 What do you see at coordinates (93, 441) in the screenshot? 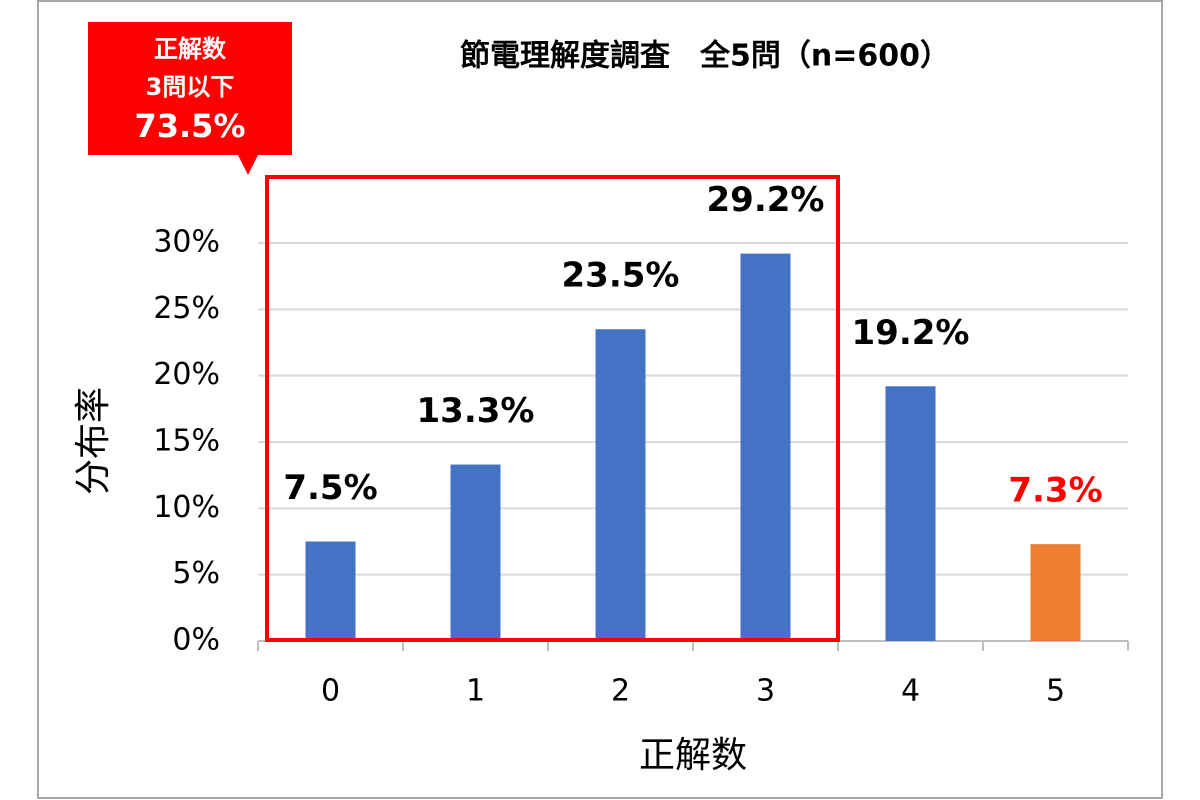
I see `y-axis-label: 分布率` at bounding box center [93, 441].